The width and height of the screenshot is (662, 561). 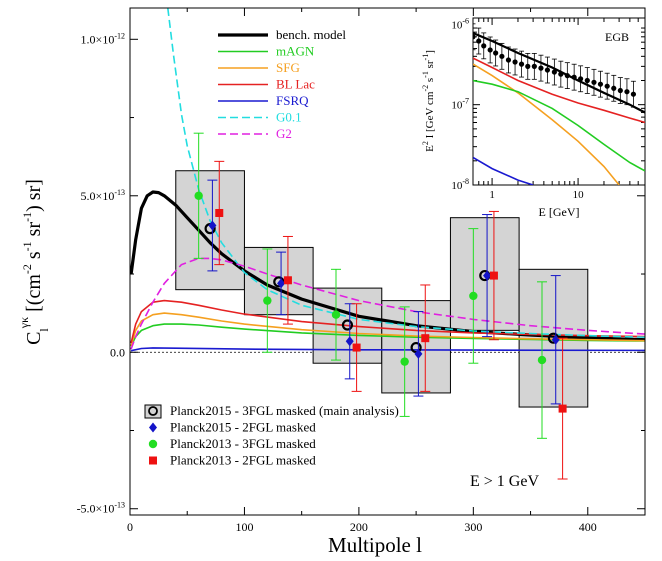 What do you see at coordinates (288, 67) in the screenshot?
I see `legend-label: SFG` at bounding box center [288, 67].